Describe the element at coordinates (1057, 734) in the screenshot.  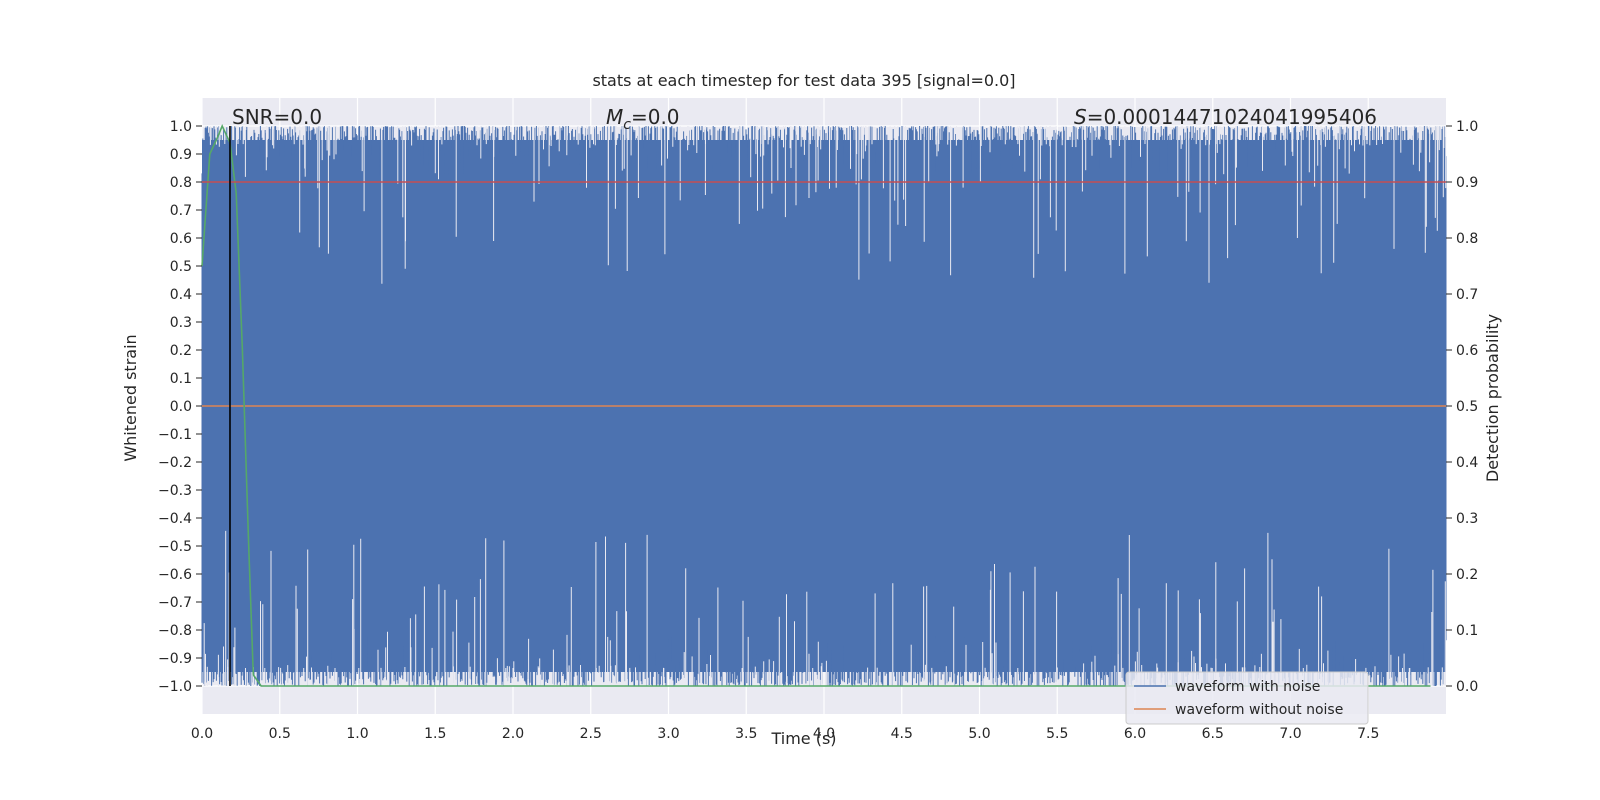
I see `x-tick-label: 5.5` at that location.